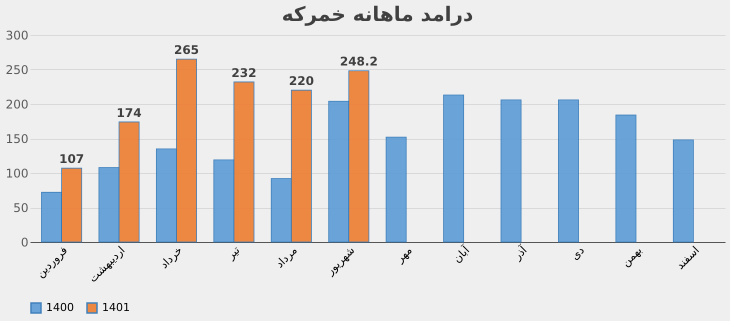  What do you see at coordinates (20, 208) in the screenshot?
I see `y-tick-label: 50` at bounding box center [20, 208].